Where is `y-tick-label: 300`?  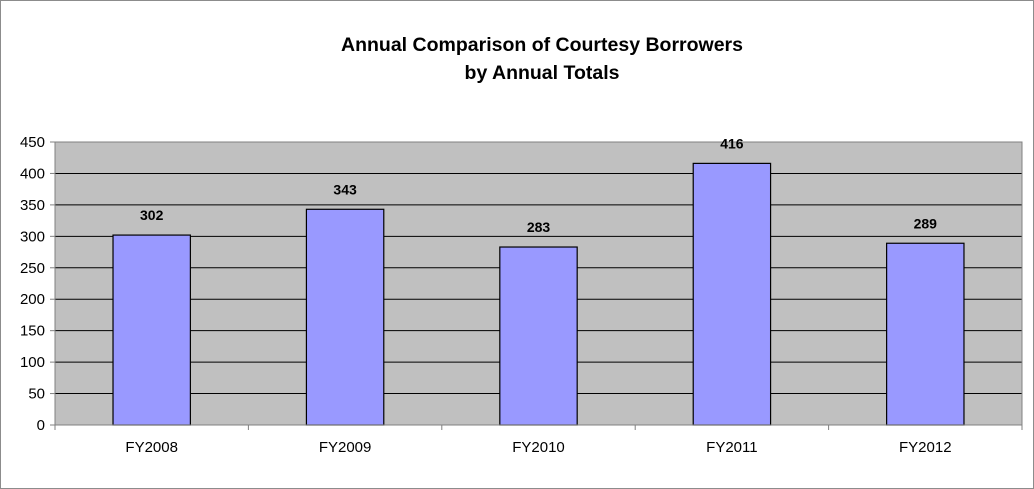 y-tick-label: 300 is located at coordinates (32, 236).